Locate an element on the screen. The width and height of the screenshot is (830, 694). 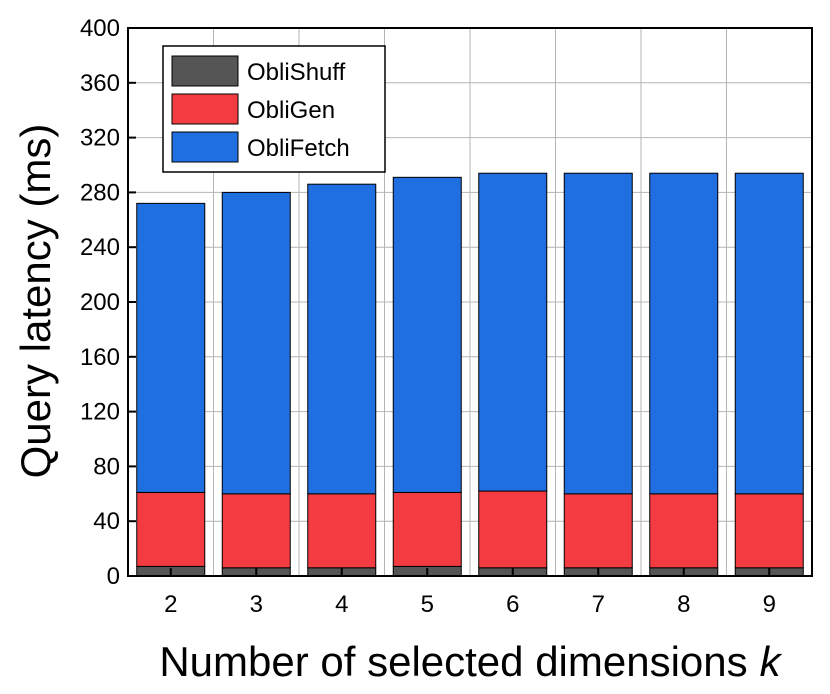
x-tick-label: 9 is located at coordinates (769, 604).